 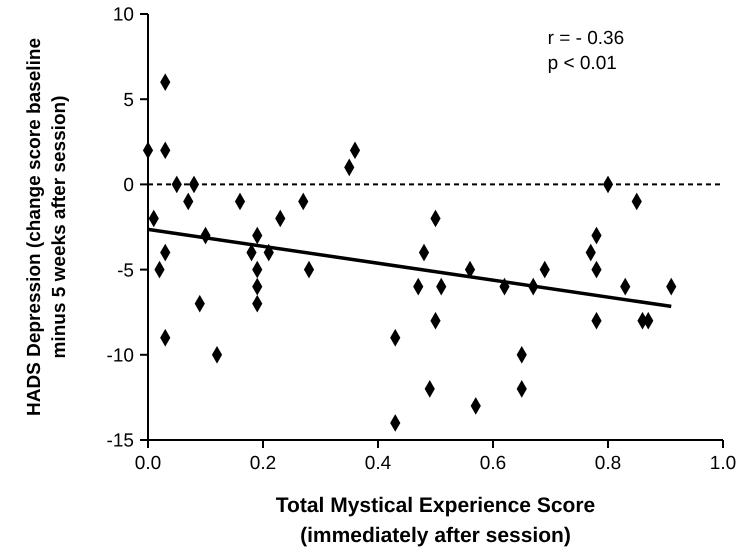 What do you see at coordinates (123, 15) in the screenshot?
I see `y-tick-label: 10` at bounding box center [123, 15].